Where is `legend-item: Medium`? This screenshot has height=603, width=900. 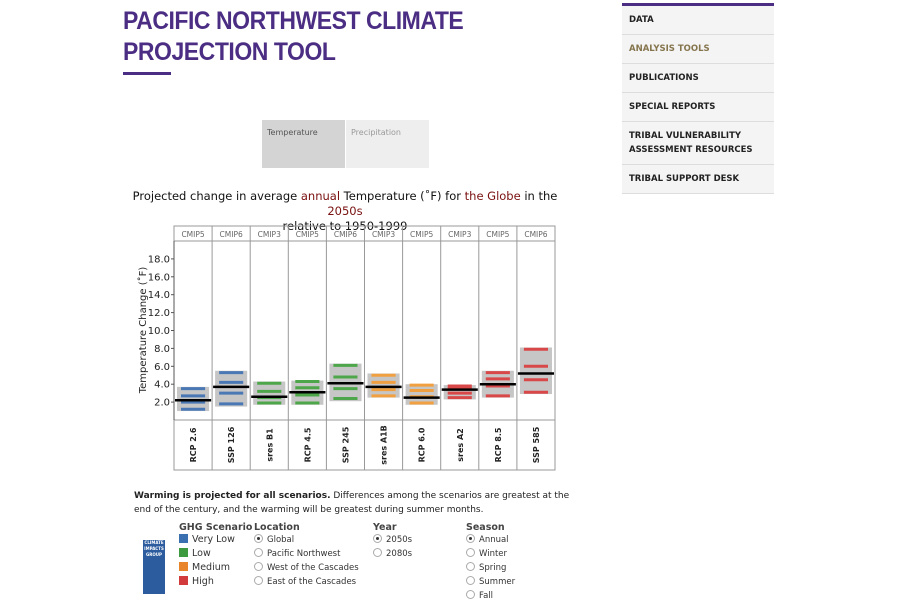
legend-item: Medium is located at coordinates (215, 568).